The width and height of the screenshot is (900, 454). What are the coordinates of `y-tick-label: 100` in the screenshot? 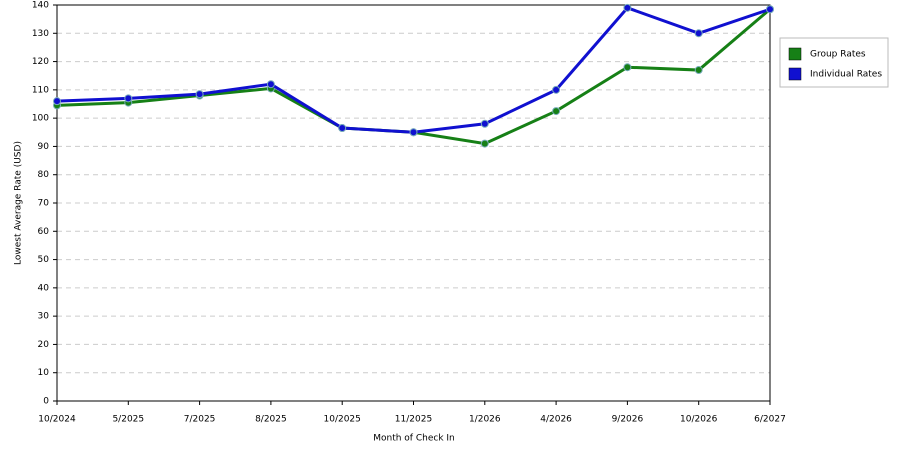 It's located at (40, 119).